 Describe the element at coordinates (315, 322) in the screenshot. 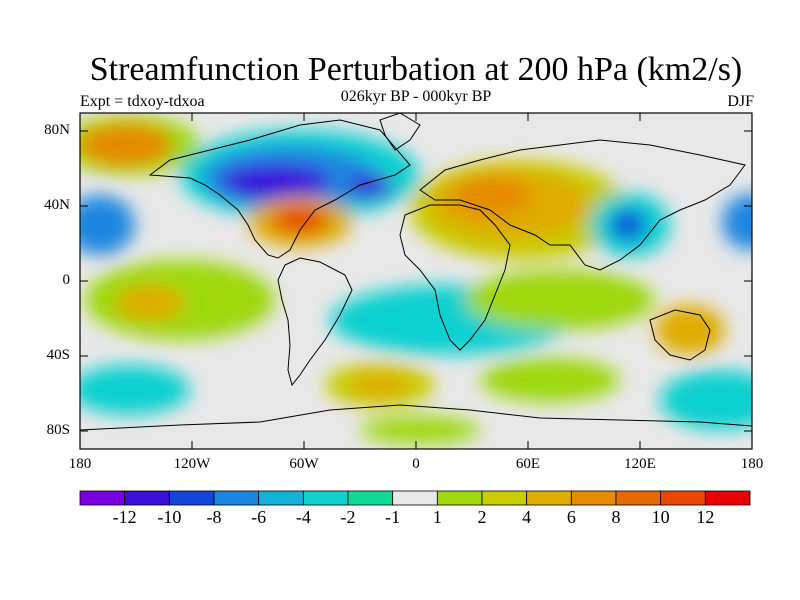

I see `south-america-coast` at that location.